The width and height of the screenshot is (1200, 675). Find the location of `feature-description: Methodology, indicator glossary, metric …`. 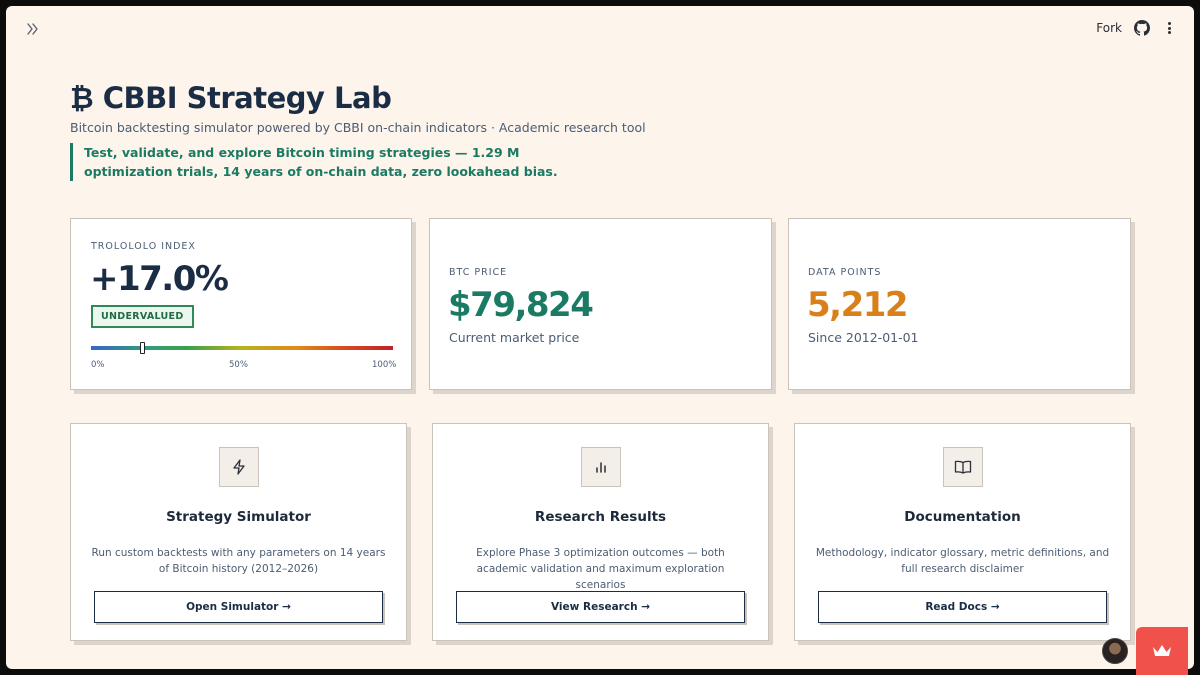

feature-description: Methodology, indicator glossary, metric … is located at coordinates (962, 561).